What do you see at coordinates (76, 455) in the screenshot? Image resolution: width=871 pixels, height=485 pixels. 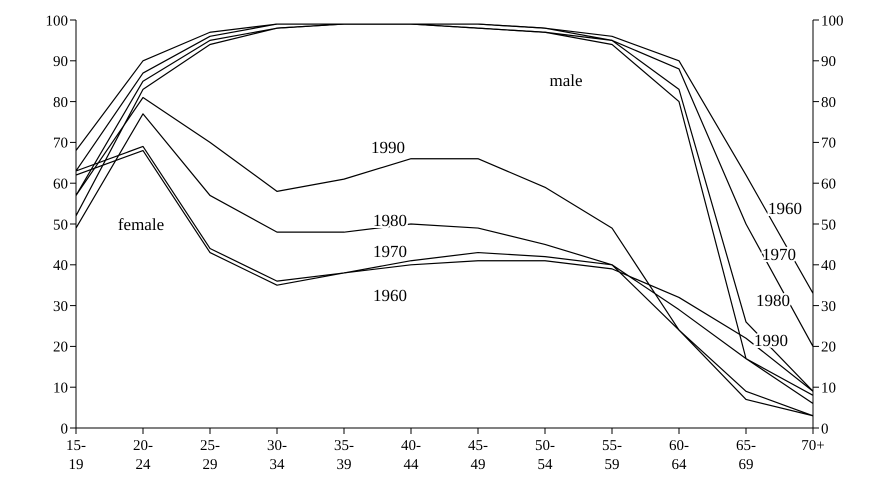 I see `x-tick-label: 15-19` at bounding box center [76, 455].